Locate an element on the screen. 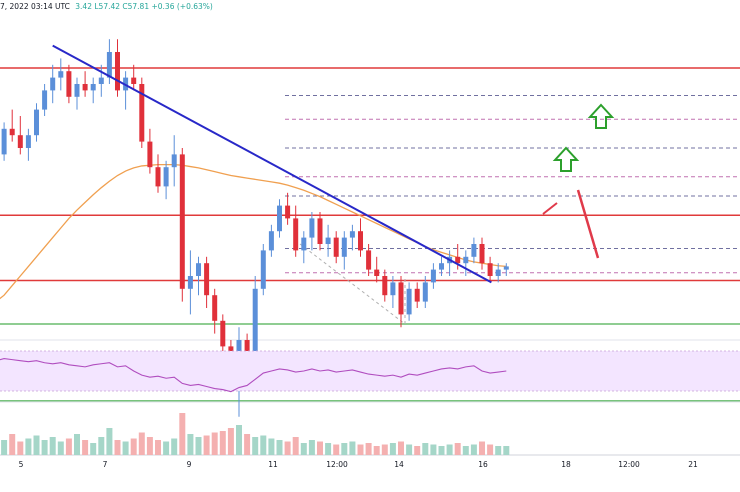  ohlc-values: 3.42 L57.42 C57.81 +0.36 (+0.63%) is located at coordinates (144, 6).